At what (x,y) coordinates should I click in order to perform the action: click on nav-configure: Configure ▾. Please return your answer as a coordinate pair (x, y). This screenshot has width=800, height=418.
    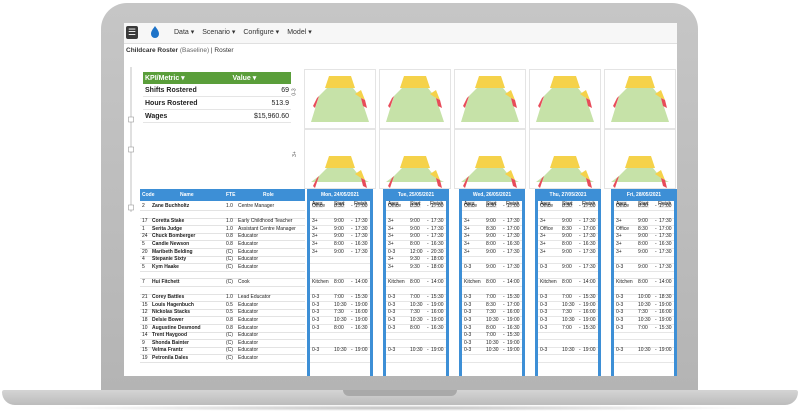
    Looking at the image, I should click on (261, 32).